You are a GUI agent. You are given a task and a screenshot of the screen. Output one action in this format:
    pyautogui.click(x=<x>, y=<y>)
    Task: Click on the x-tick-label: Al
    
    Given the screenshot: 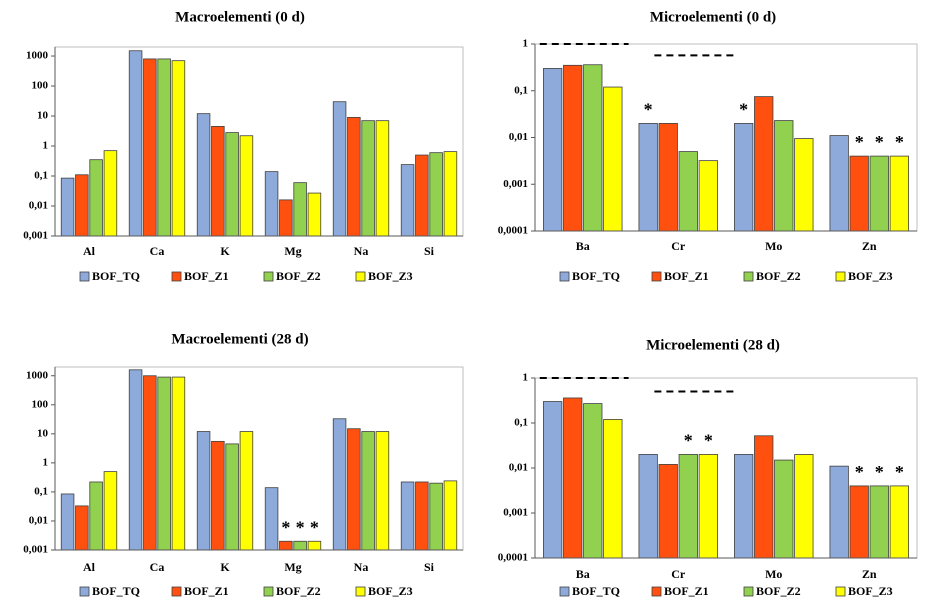 What is the action you would take?
    pyautogui.click(x=89, y=251)
    